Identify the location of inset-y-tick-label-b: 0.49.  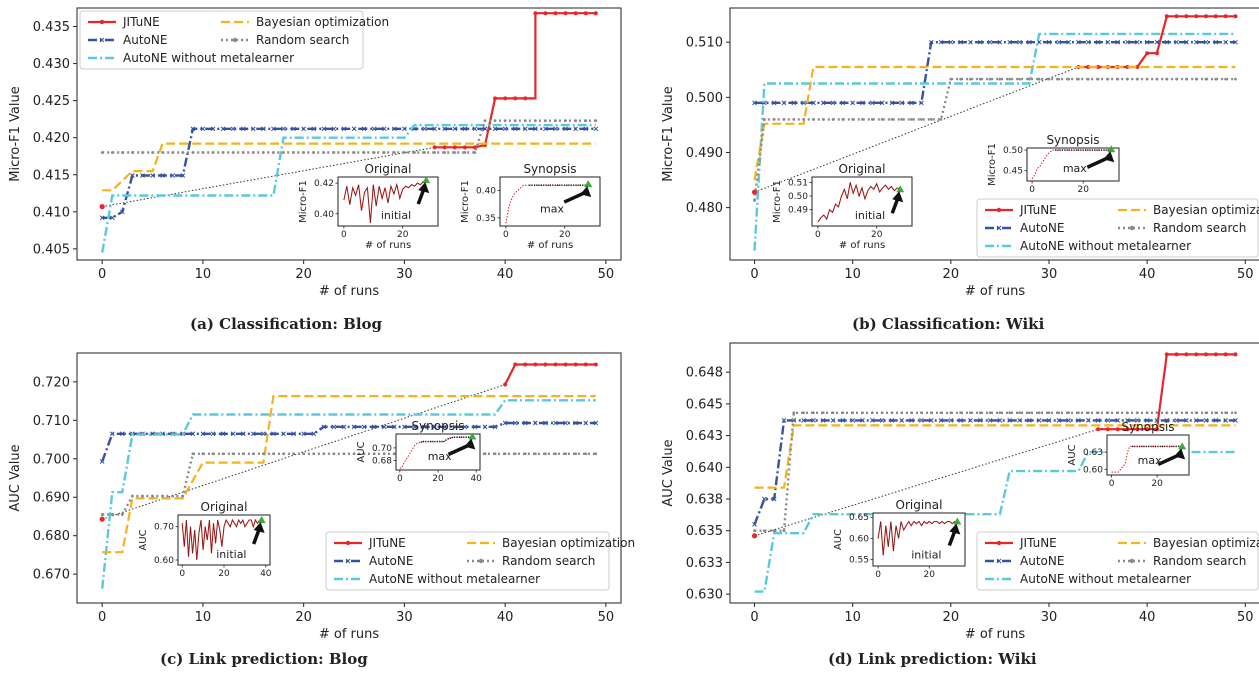
(798, 211).